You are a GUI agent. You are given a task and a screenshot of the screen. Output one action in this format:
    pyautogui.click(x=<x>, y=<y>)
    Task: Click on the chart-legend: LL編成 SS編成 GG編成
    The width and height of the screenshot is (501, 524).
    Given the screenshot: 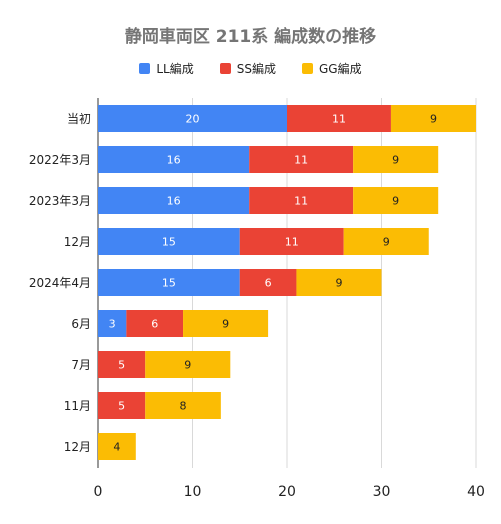 What is the action you would take?
    pyautogui.click(x=250, y=68)
    